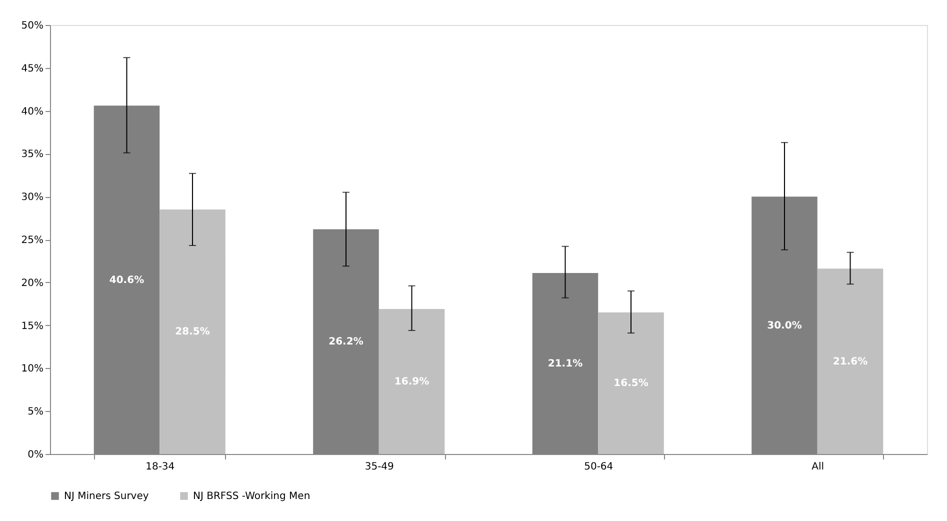 The height and width of the screenshot is (521, 947). I want to click on x-tick-label: 18-34, so click(160, 467).